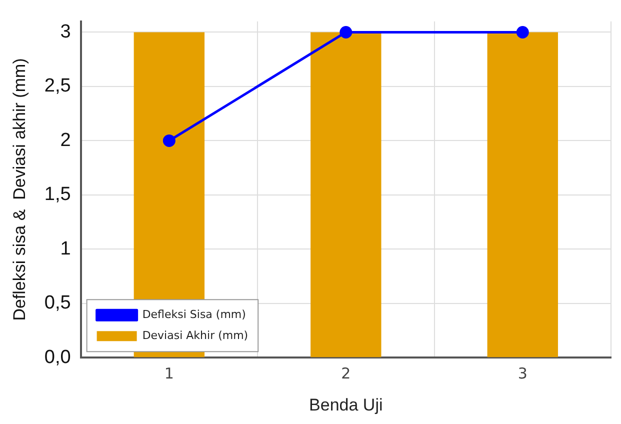 Image resolution: width=621 pixels, height=424 pixels. What do you see at coordinates (57, 303) in the screenshot?
I see `y-tick-label: 0,5` at bounding box center [57, 303].